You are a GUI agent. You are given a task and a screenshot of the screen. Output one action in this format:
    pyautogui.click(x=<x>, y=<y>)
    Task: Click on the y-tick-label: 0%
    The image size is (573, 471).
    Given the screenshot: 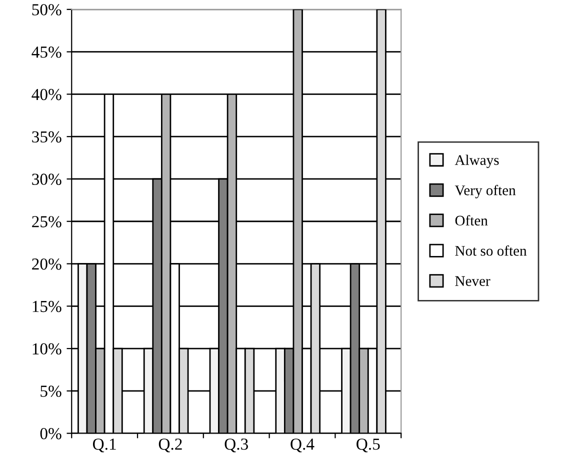 What is the action you would take?
    pyautogui.click(x=51, y=434)
    